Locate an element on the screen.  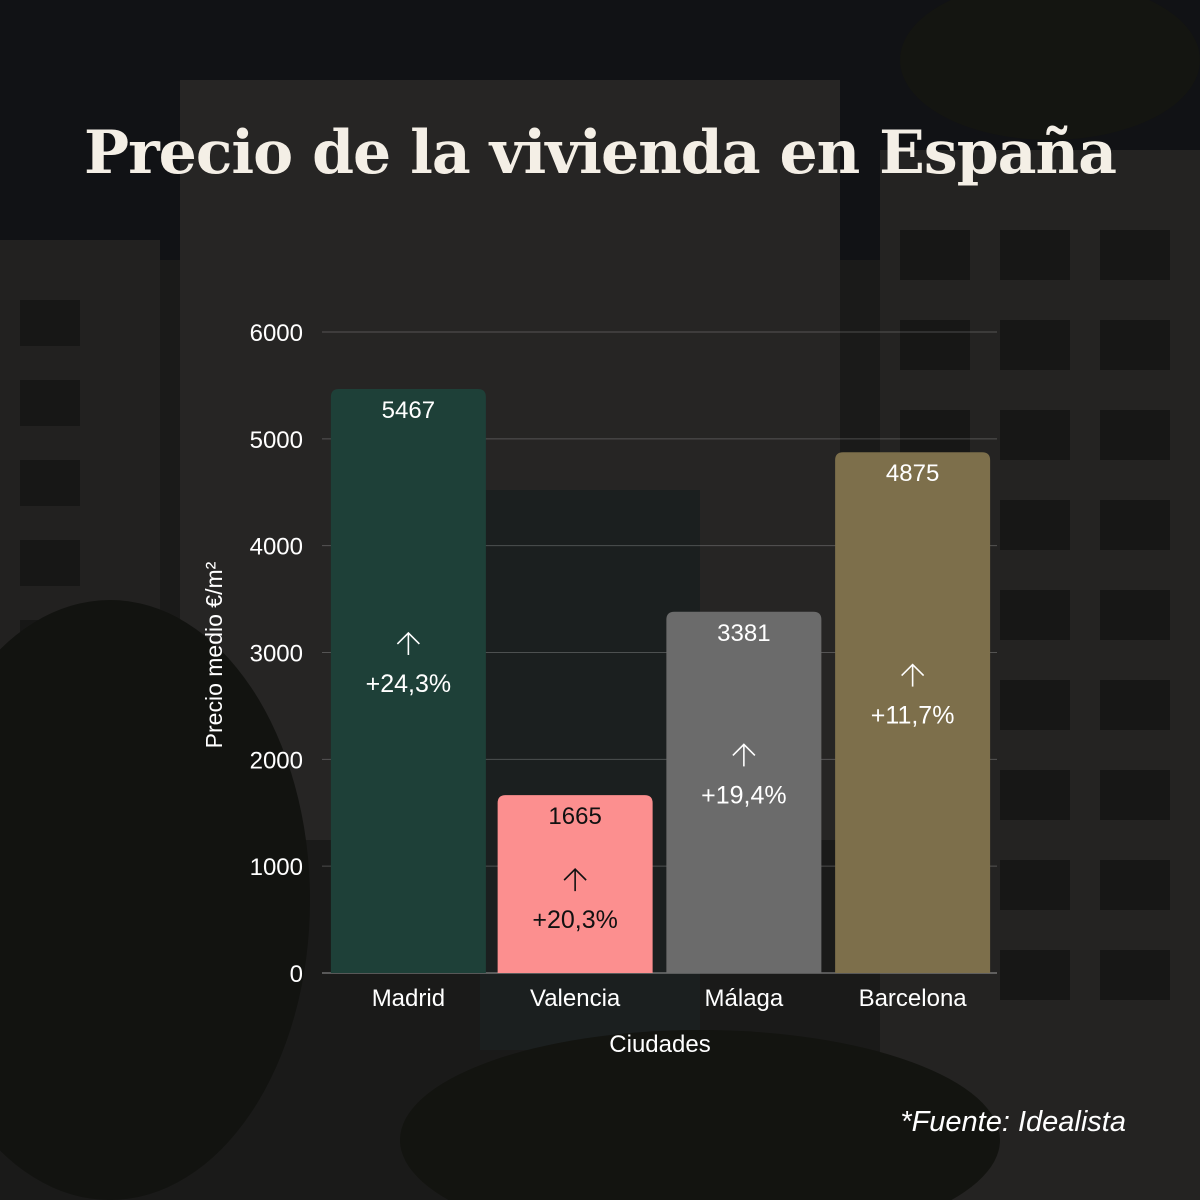
y-tick-label: 5000 is located at coordinates (276, 440).